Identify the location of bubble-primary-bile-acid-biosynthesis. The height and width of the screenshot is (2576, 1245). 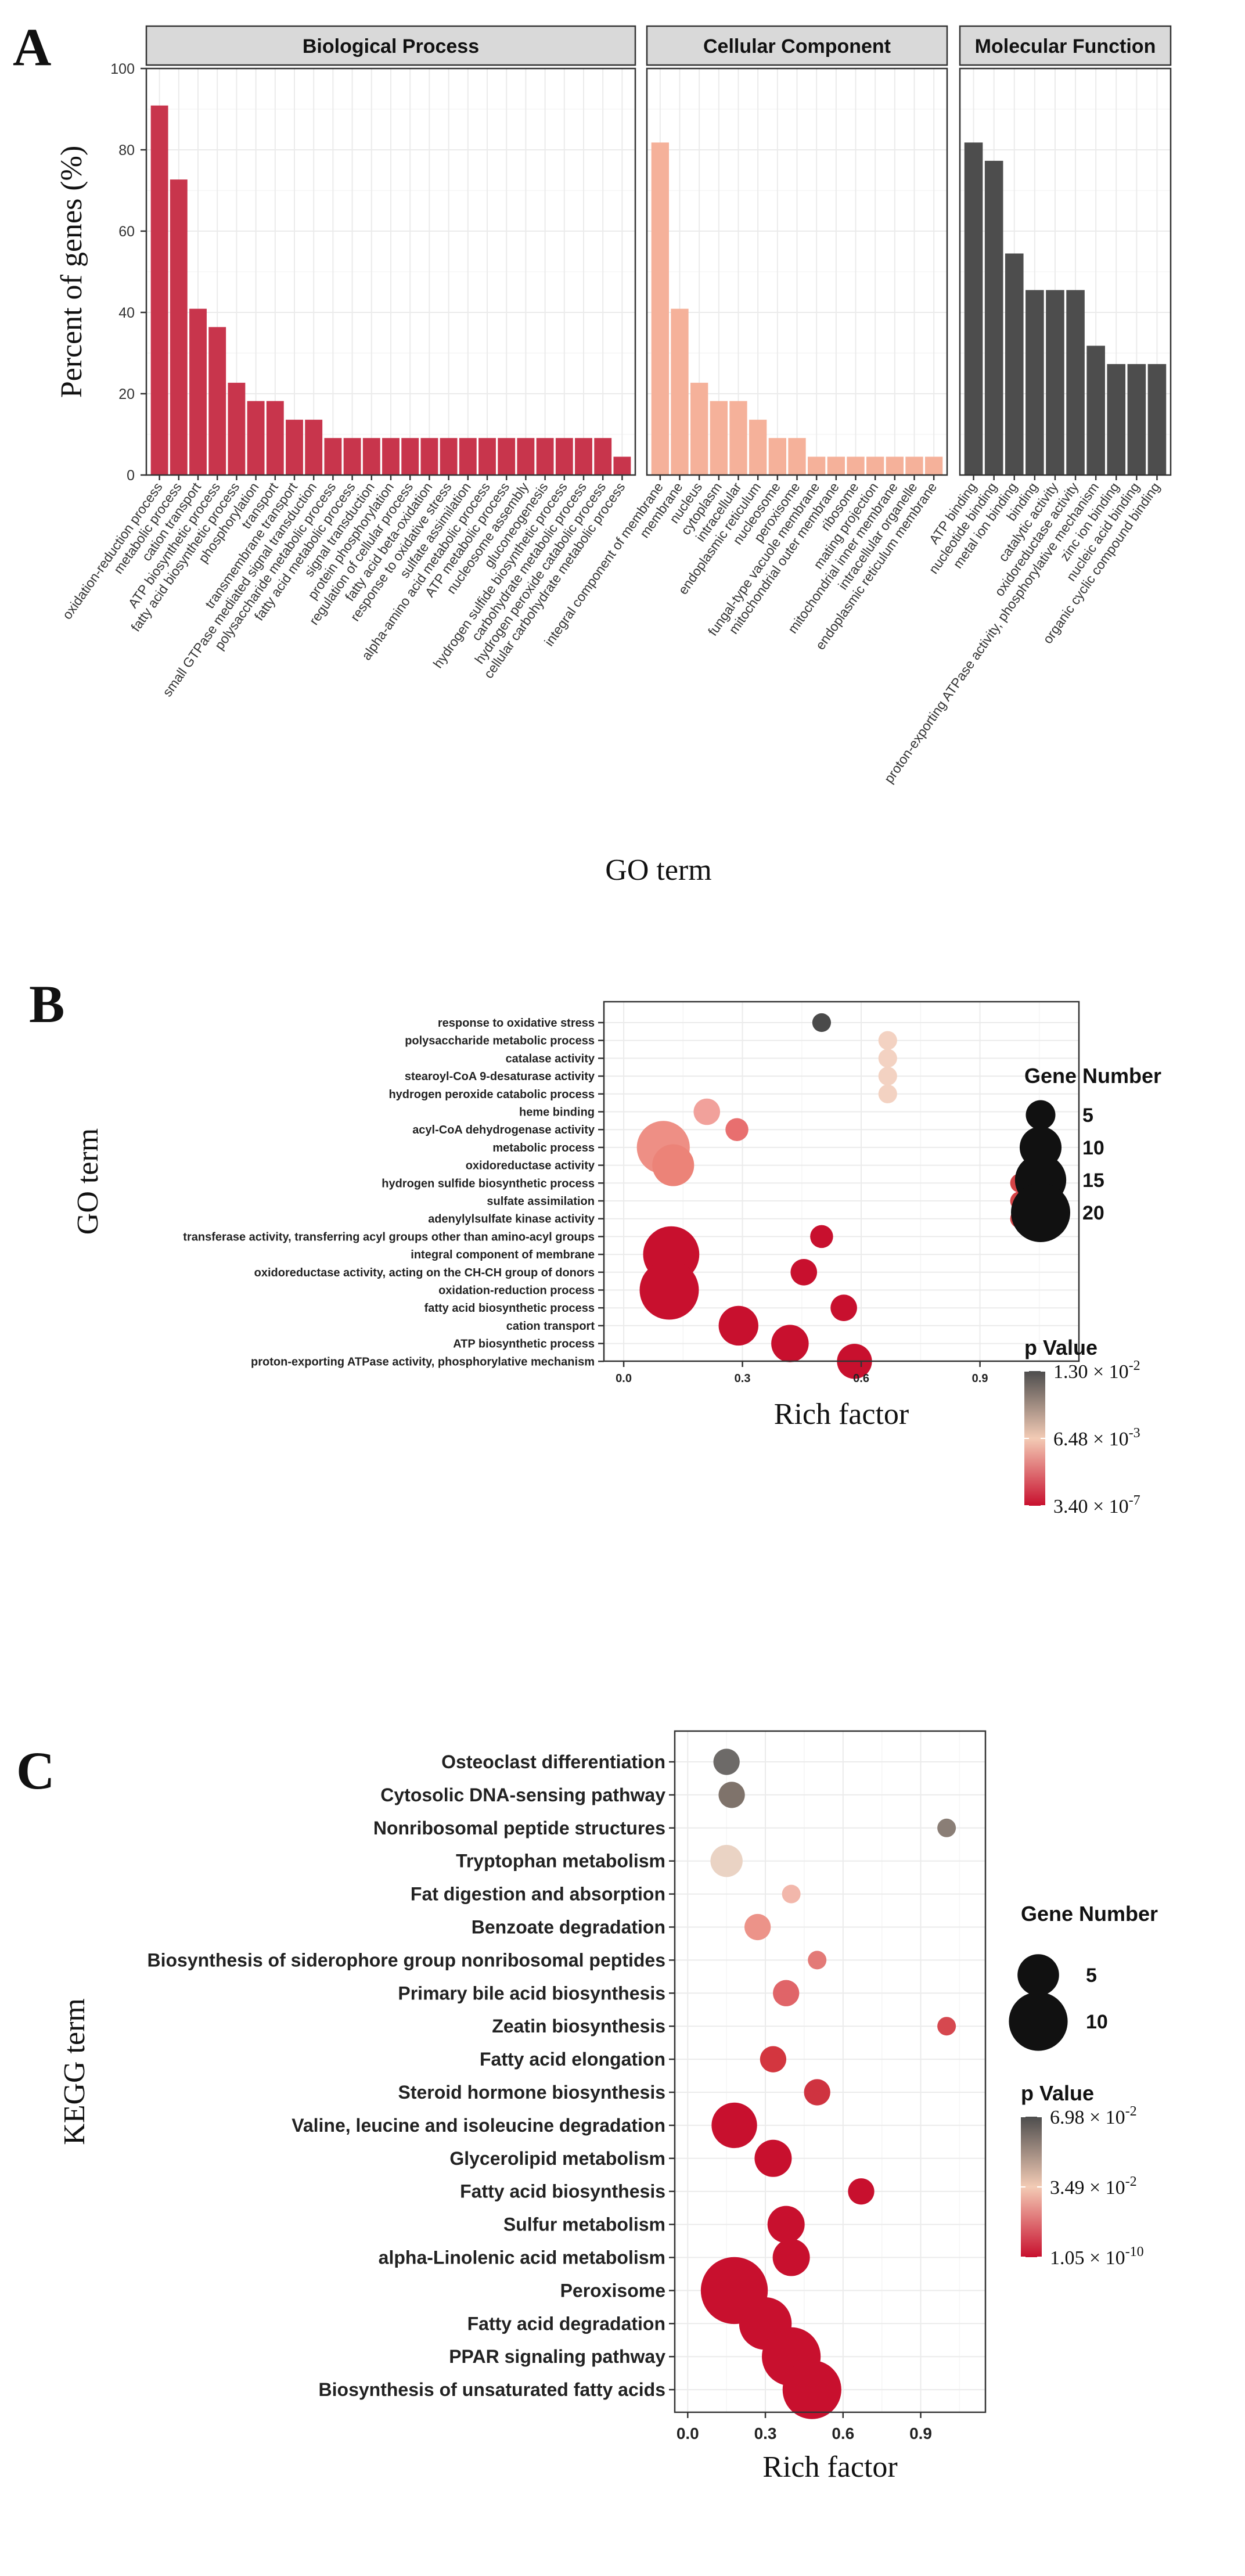
(786, 1993).